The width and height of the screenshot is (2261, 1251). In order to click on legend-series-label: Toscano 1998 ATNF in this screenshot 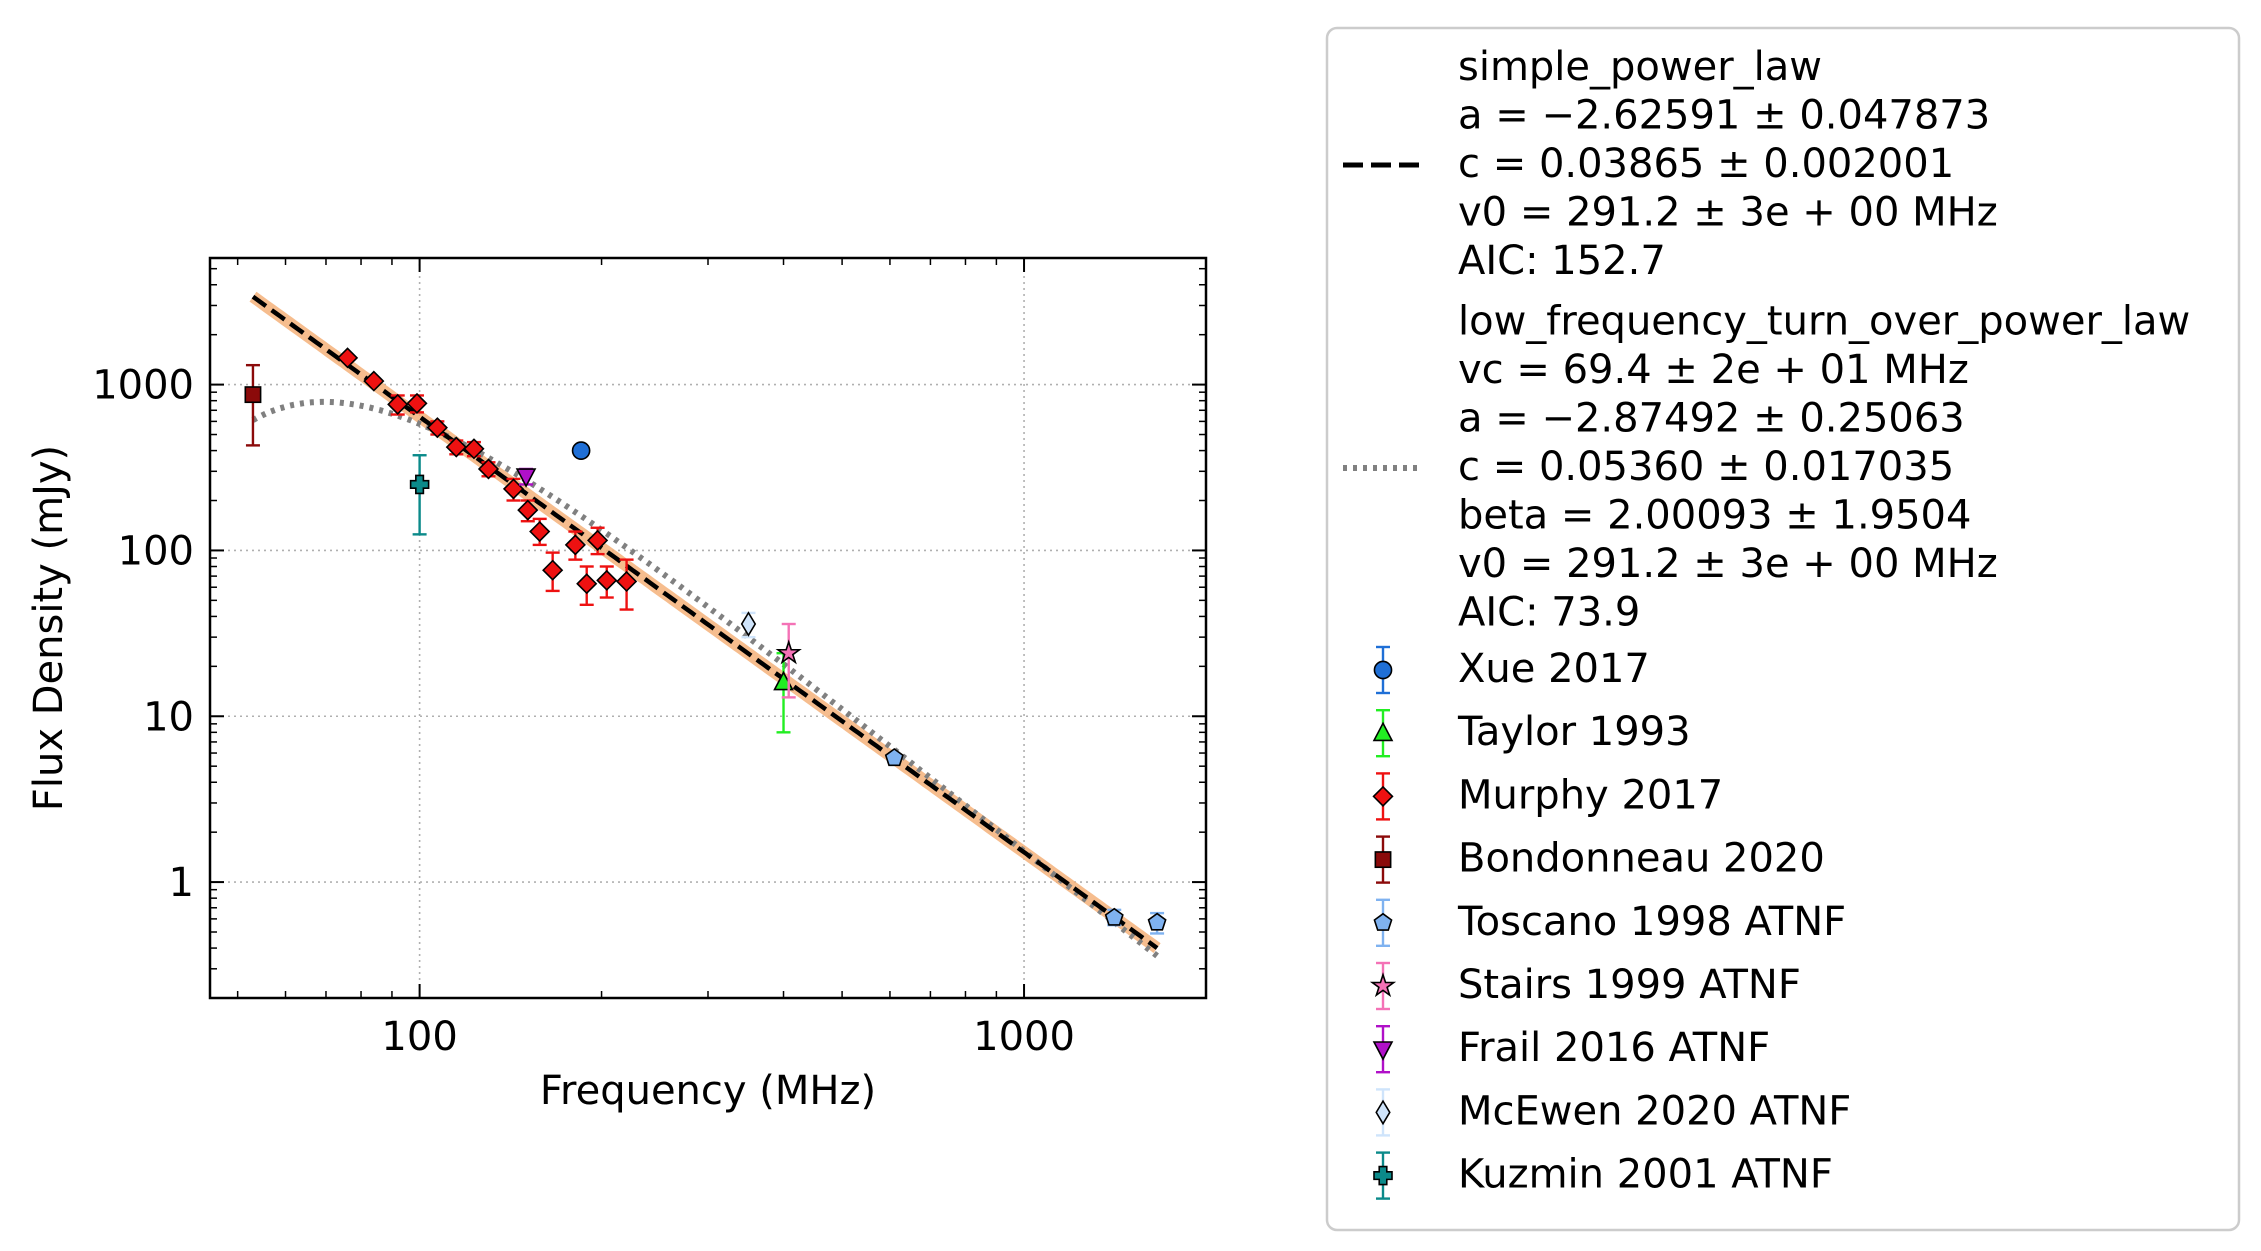, I will do `click(1651, 922)`.